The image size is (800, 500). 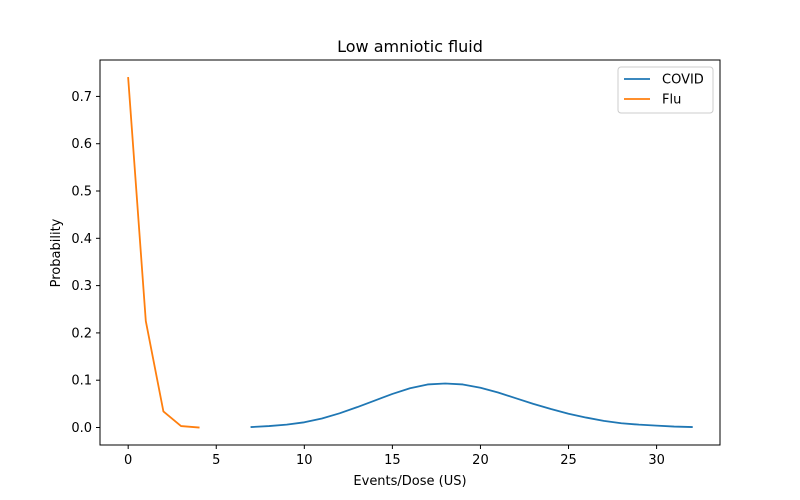 I want to click on y-tick-label: 0.5, so click(x=81, y=192).